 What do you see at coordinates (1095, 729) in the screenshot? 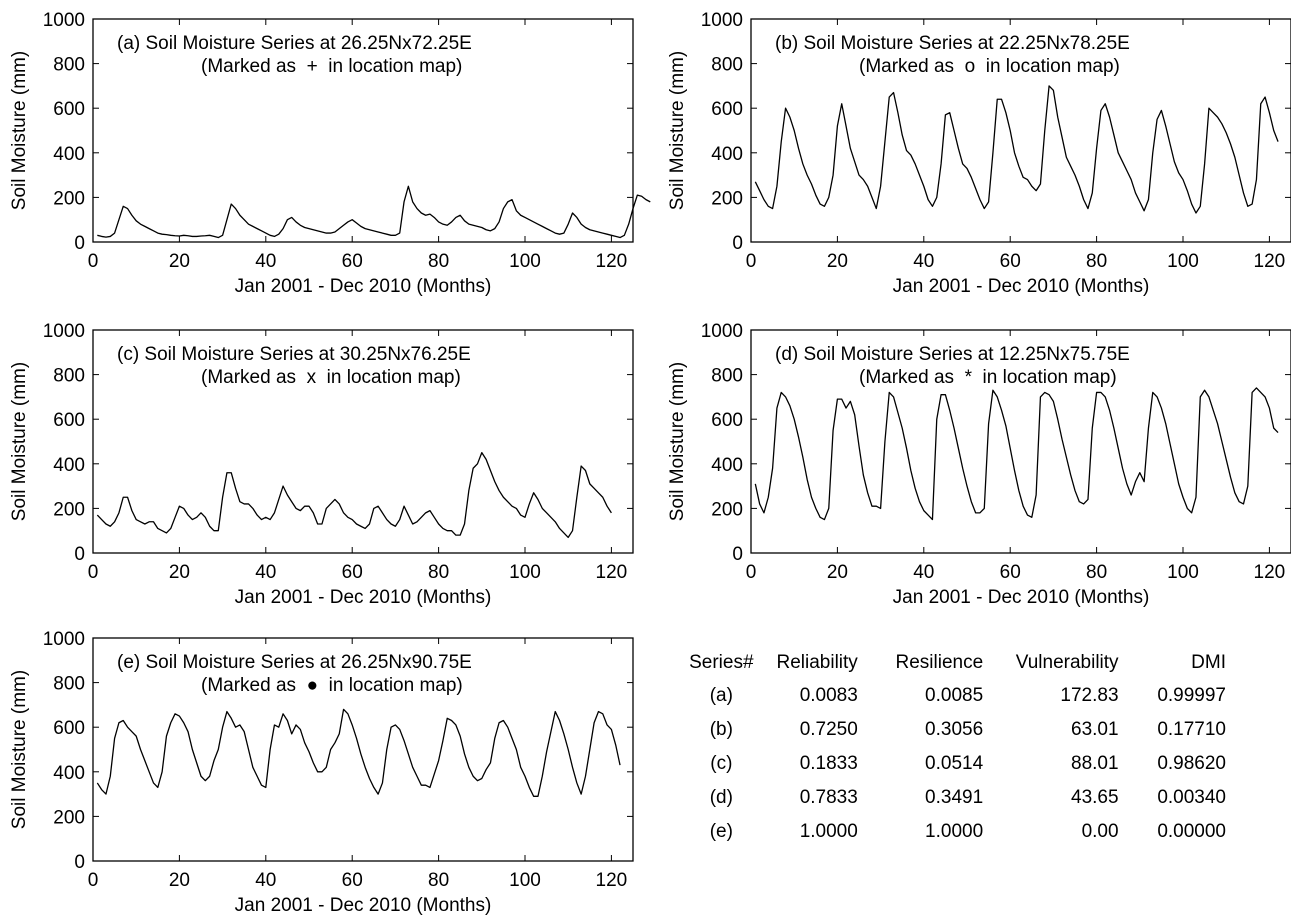
I see `cell-vulnerability: 63.01` at bounding box center [1095, 729].